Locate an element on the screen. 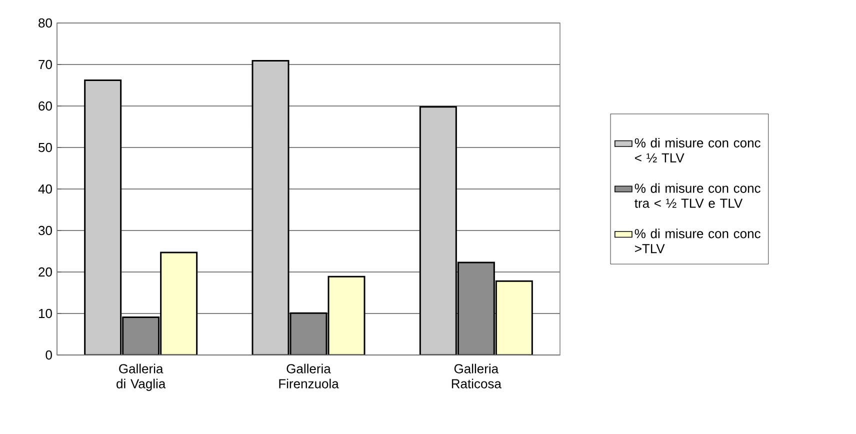 The image size is (856, 434). y-tick-label: 20 is located at coordinates (45, 272).